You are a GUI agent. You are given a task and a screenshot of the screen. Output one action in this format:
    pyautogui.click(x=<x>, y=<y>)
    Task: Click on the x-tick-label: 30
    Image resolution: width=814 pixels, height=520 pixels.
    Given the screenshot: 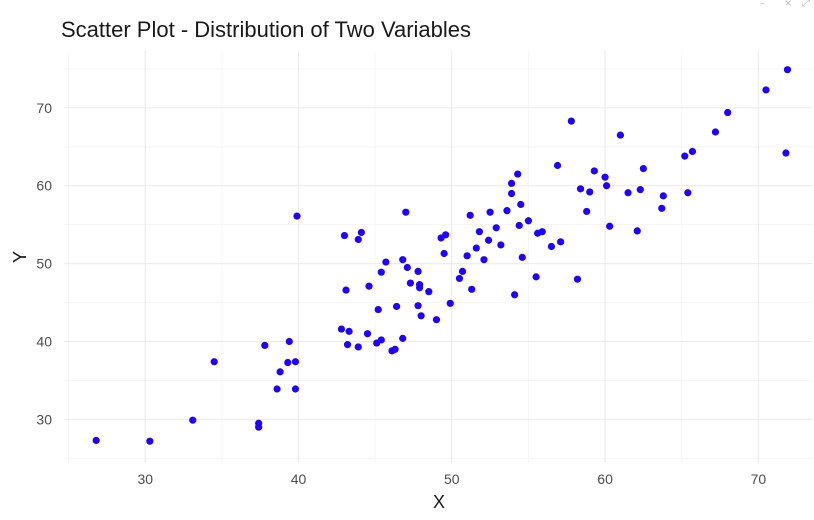 What is the action you would take?
    pyautogui.click(x=145, y=479)
    